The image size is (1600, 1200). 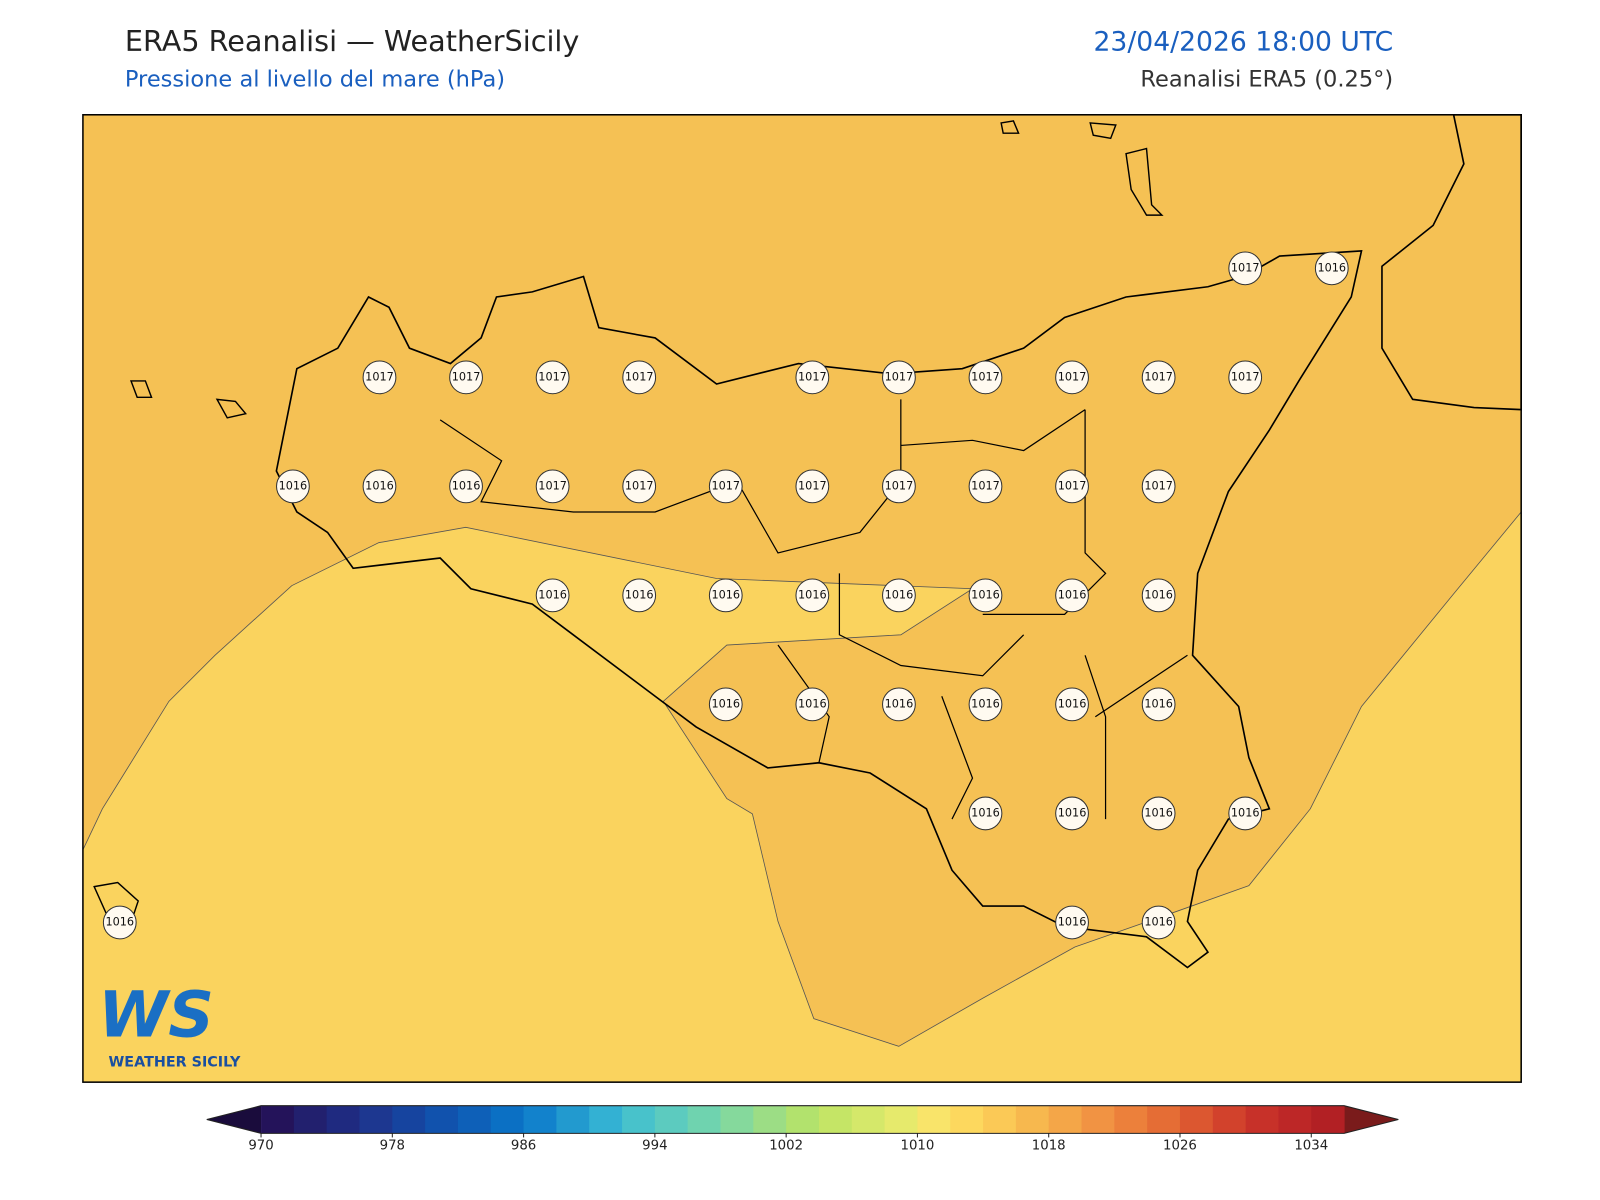 What do you see at coordinates (175, 1063) in the screenshot?
I see `logo-name: WEATHER SICILY` at bounding box center [175, 1063].